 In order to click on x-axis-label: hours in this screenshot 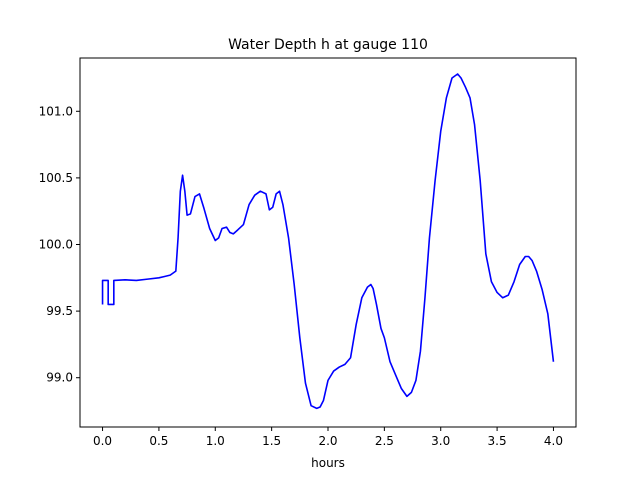, I will do `click(328, 463)`.